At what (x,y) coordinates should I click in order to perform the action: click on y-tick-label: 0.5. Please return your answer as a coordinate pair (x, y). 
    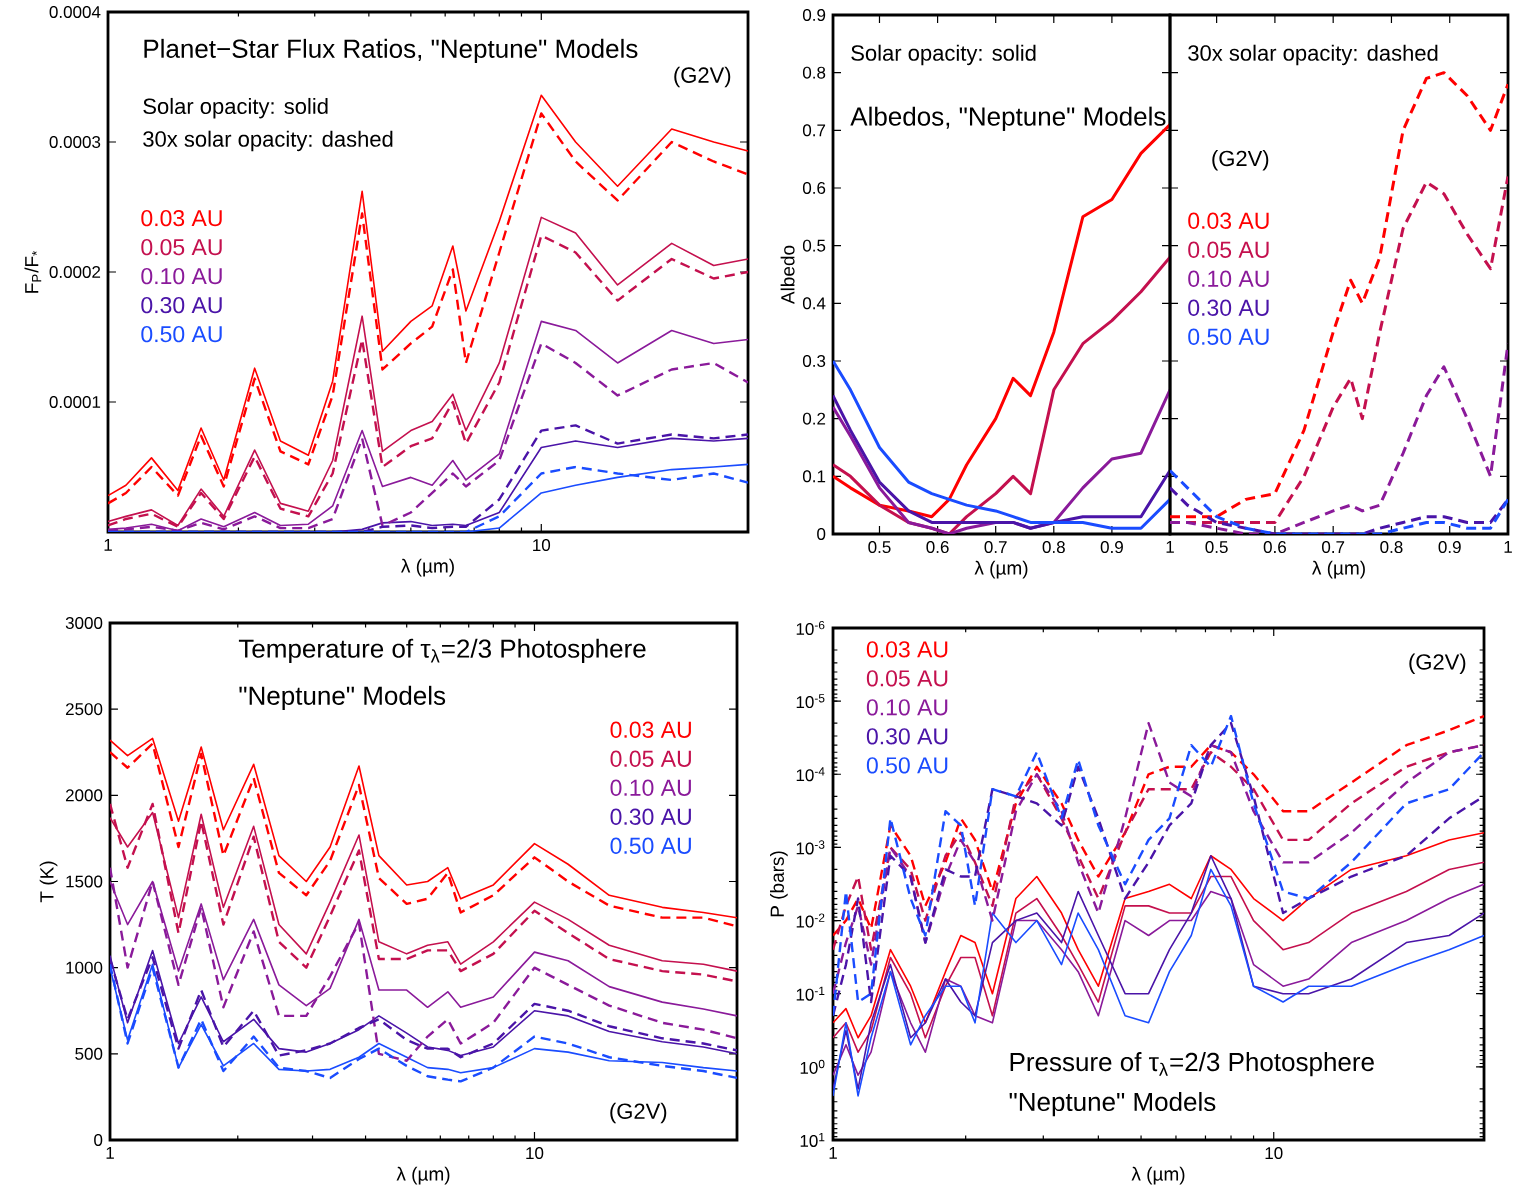
    Looking at the image, I should click on (814, 245).